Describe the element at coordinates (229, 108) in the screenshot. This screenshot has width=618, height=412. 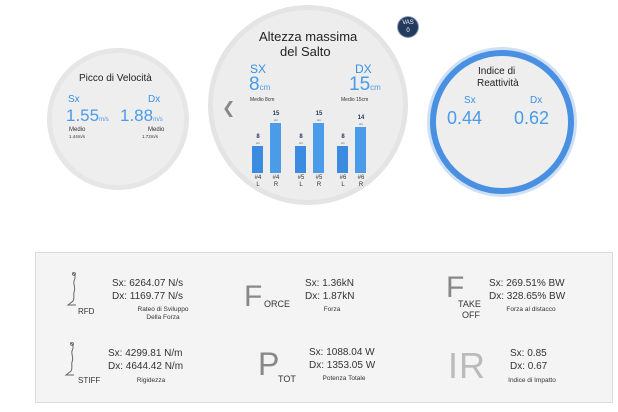
I see `chevron-left-icon: ❮` at that location.